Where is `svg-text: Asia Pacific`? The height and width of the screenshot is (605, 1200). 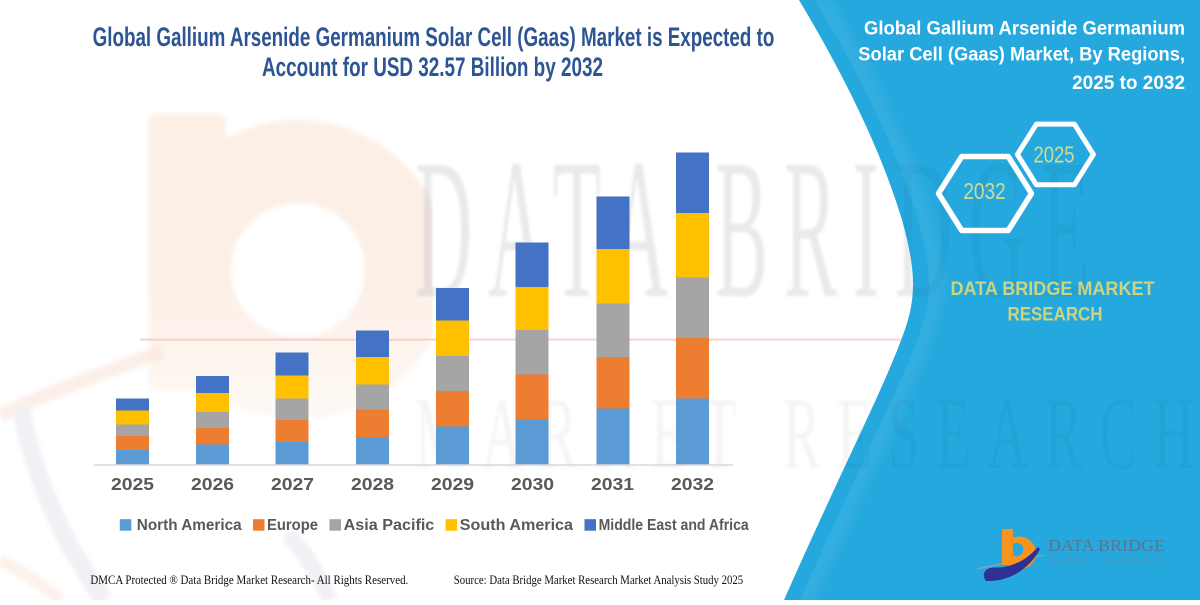
svg-text: Asia Pacific is located at coordinates (389, 525).